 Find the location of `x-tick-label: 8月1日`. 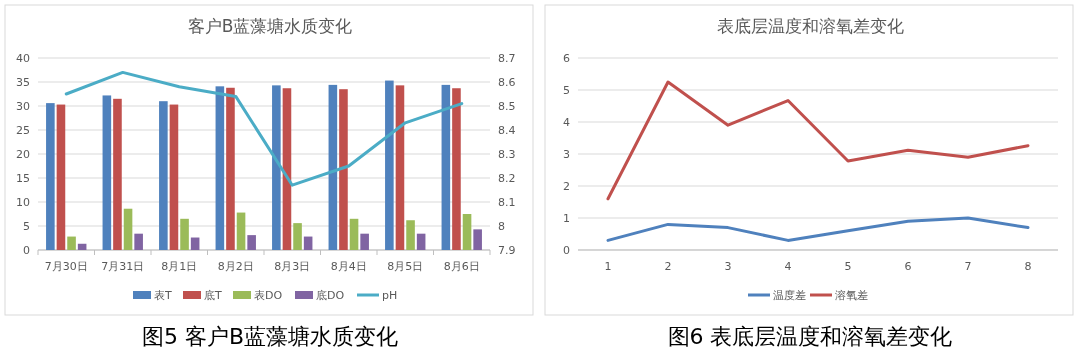

x-tick-label: 8月1日 is located at coordinates (179, 266).